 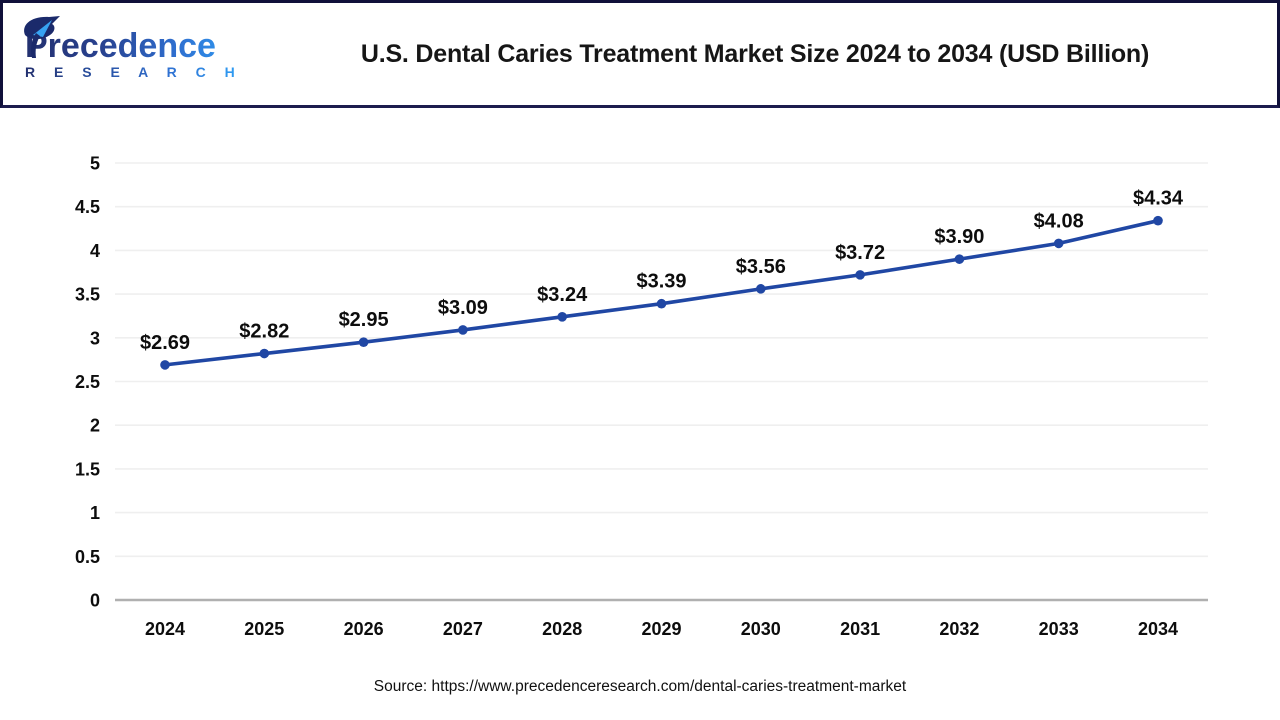 What do you see at coordinates (959, 237) in the screenshot?
I see `data-label-2032: $3.90` at bounding box center [959, 237].